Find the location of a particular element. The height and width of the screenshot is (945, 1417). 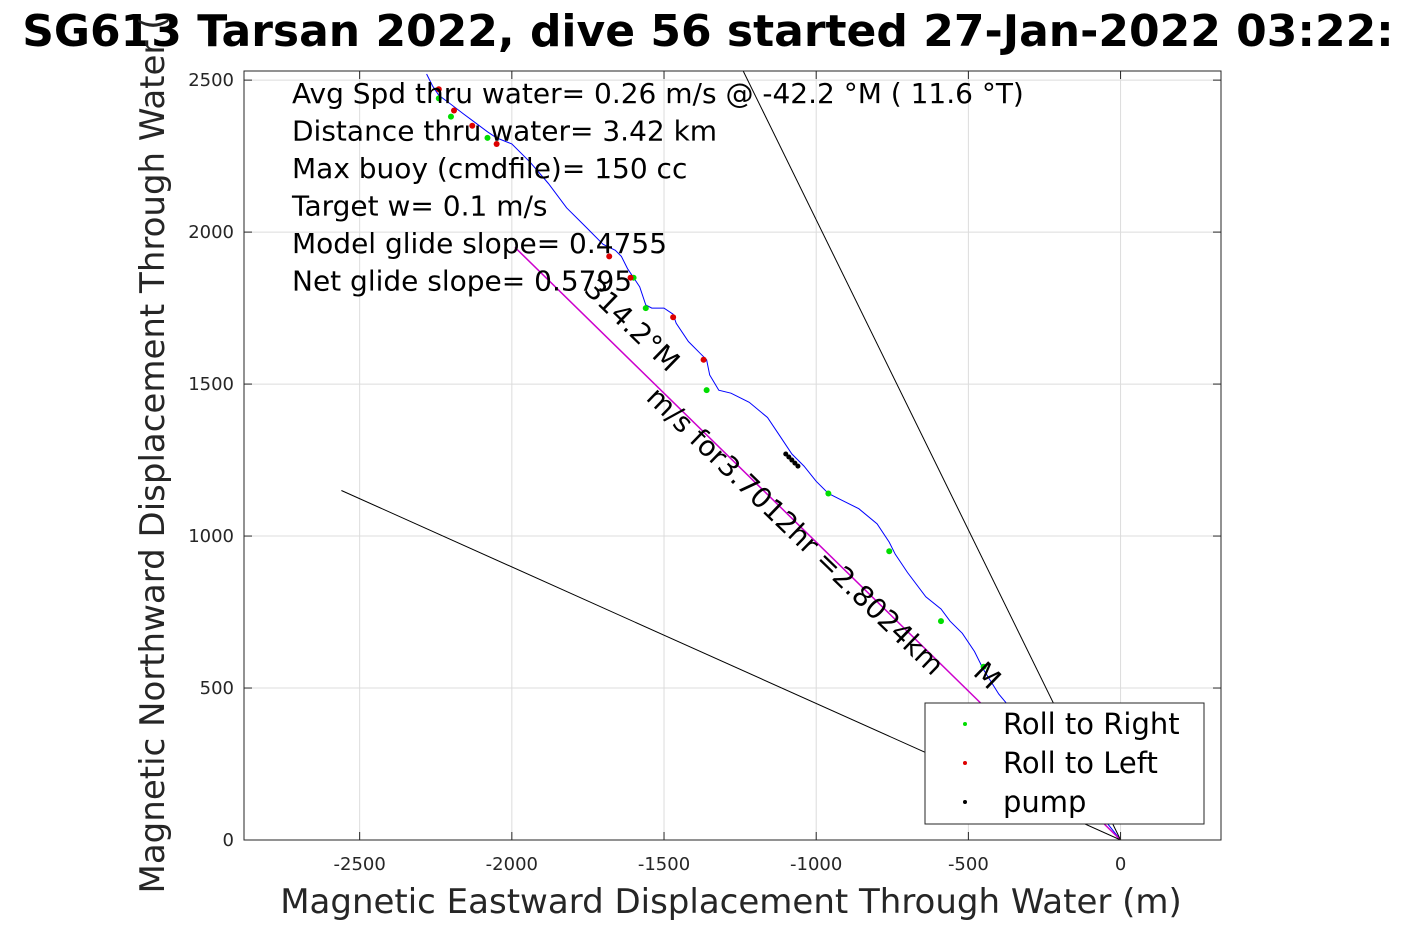

legend-box is located at coordinates (1064, 763).